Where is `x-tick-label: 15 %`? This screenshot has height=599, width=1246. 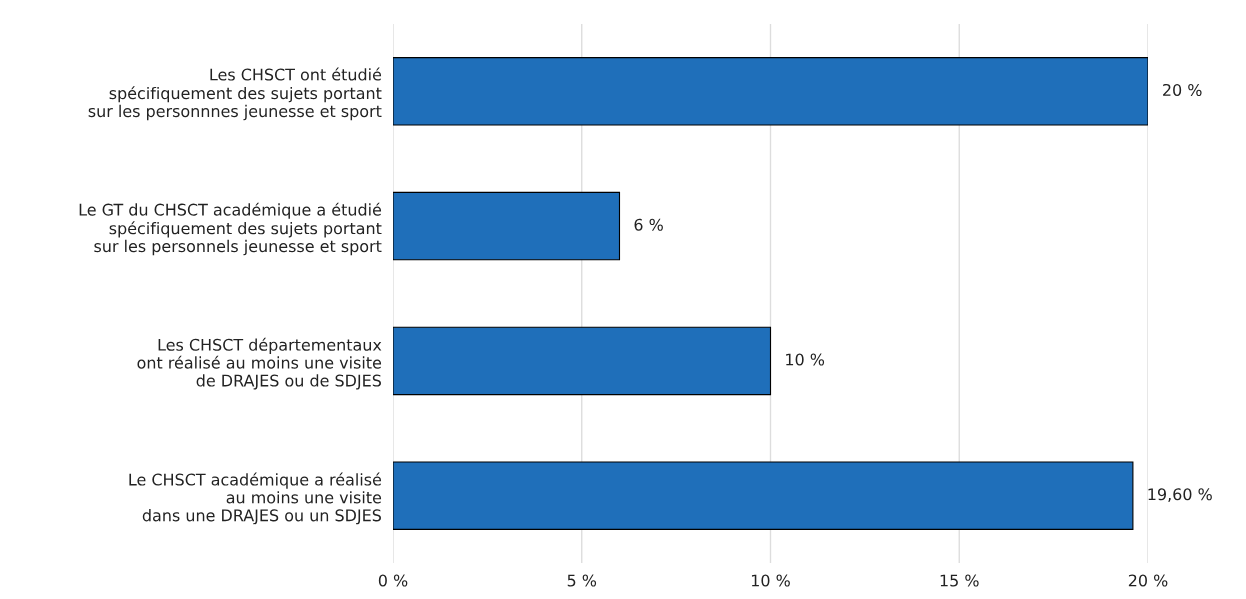
x-tick-label: 15 % is located at coordinates (959, 580).